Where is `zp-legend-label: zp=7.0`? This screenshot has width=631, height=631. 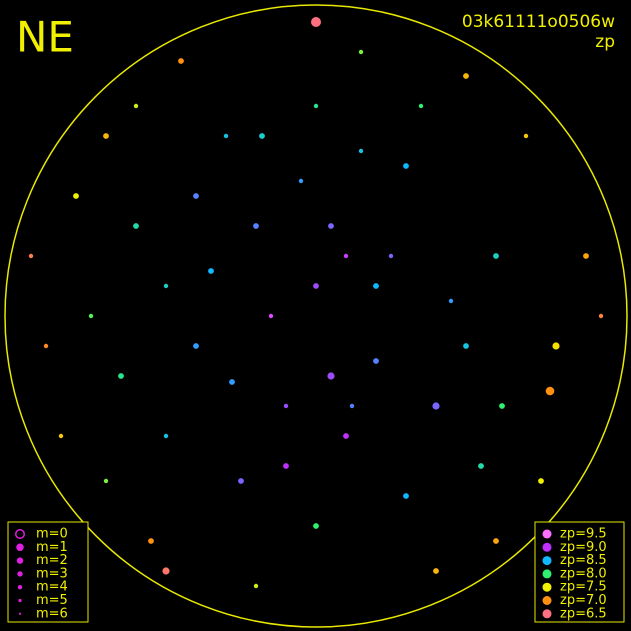
zp-legend-label: zp=7.0 is located at coordinates (583, 600).